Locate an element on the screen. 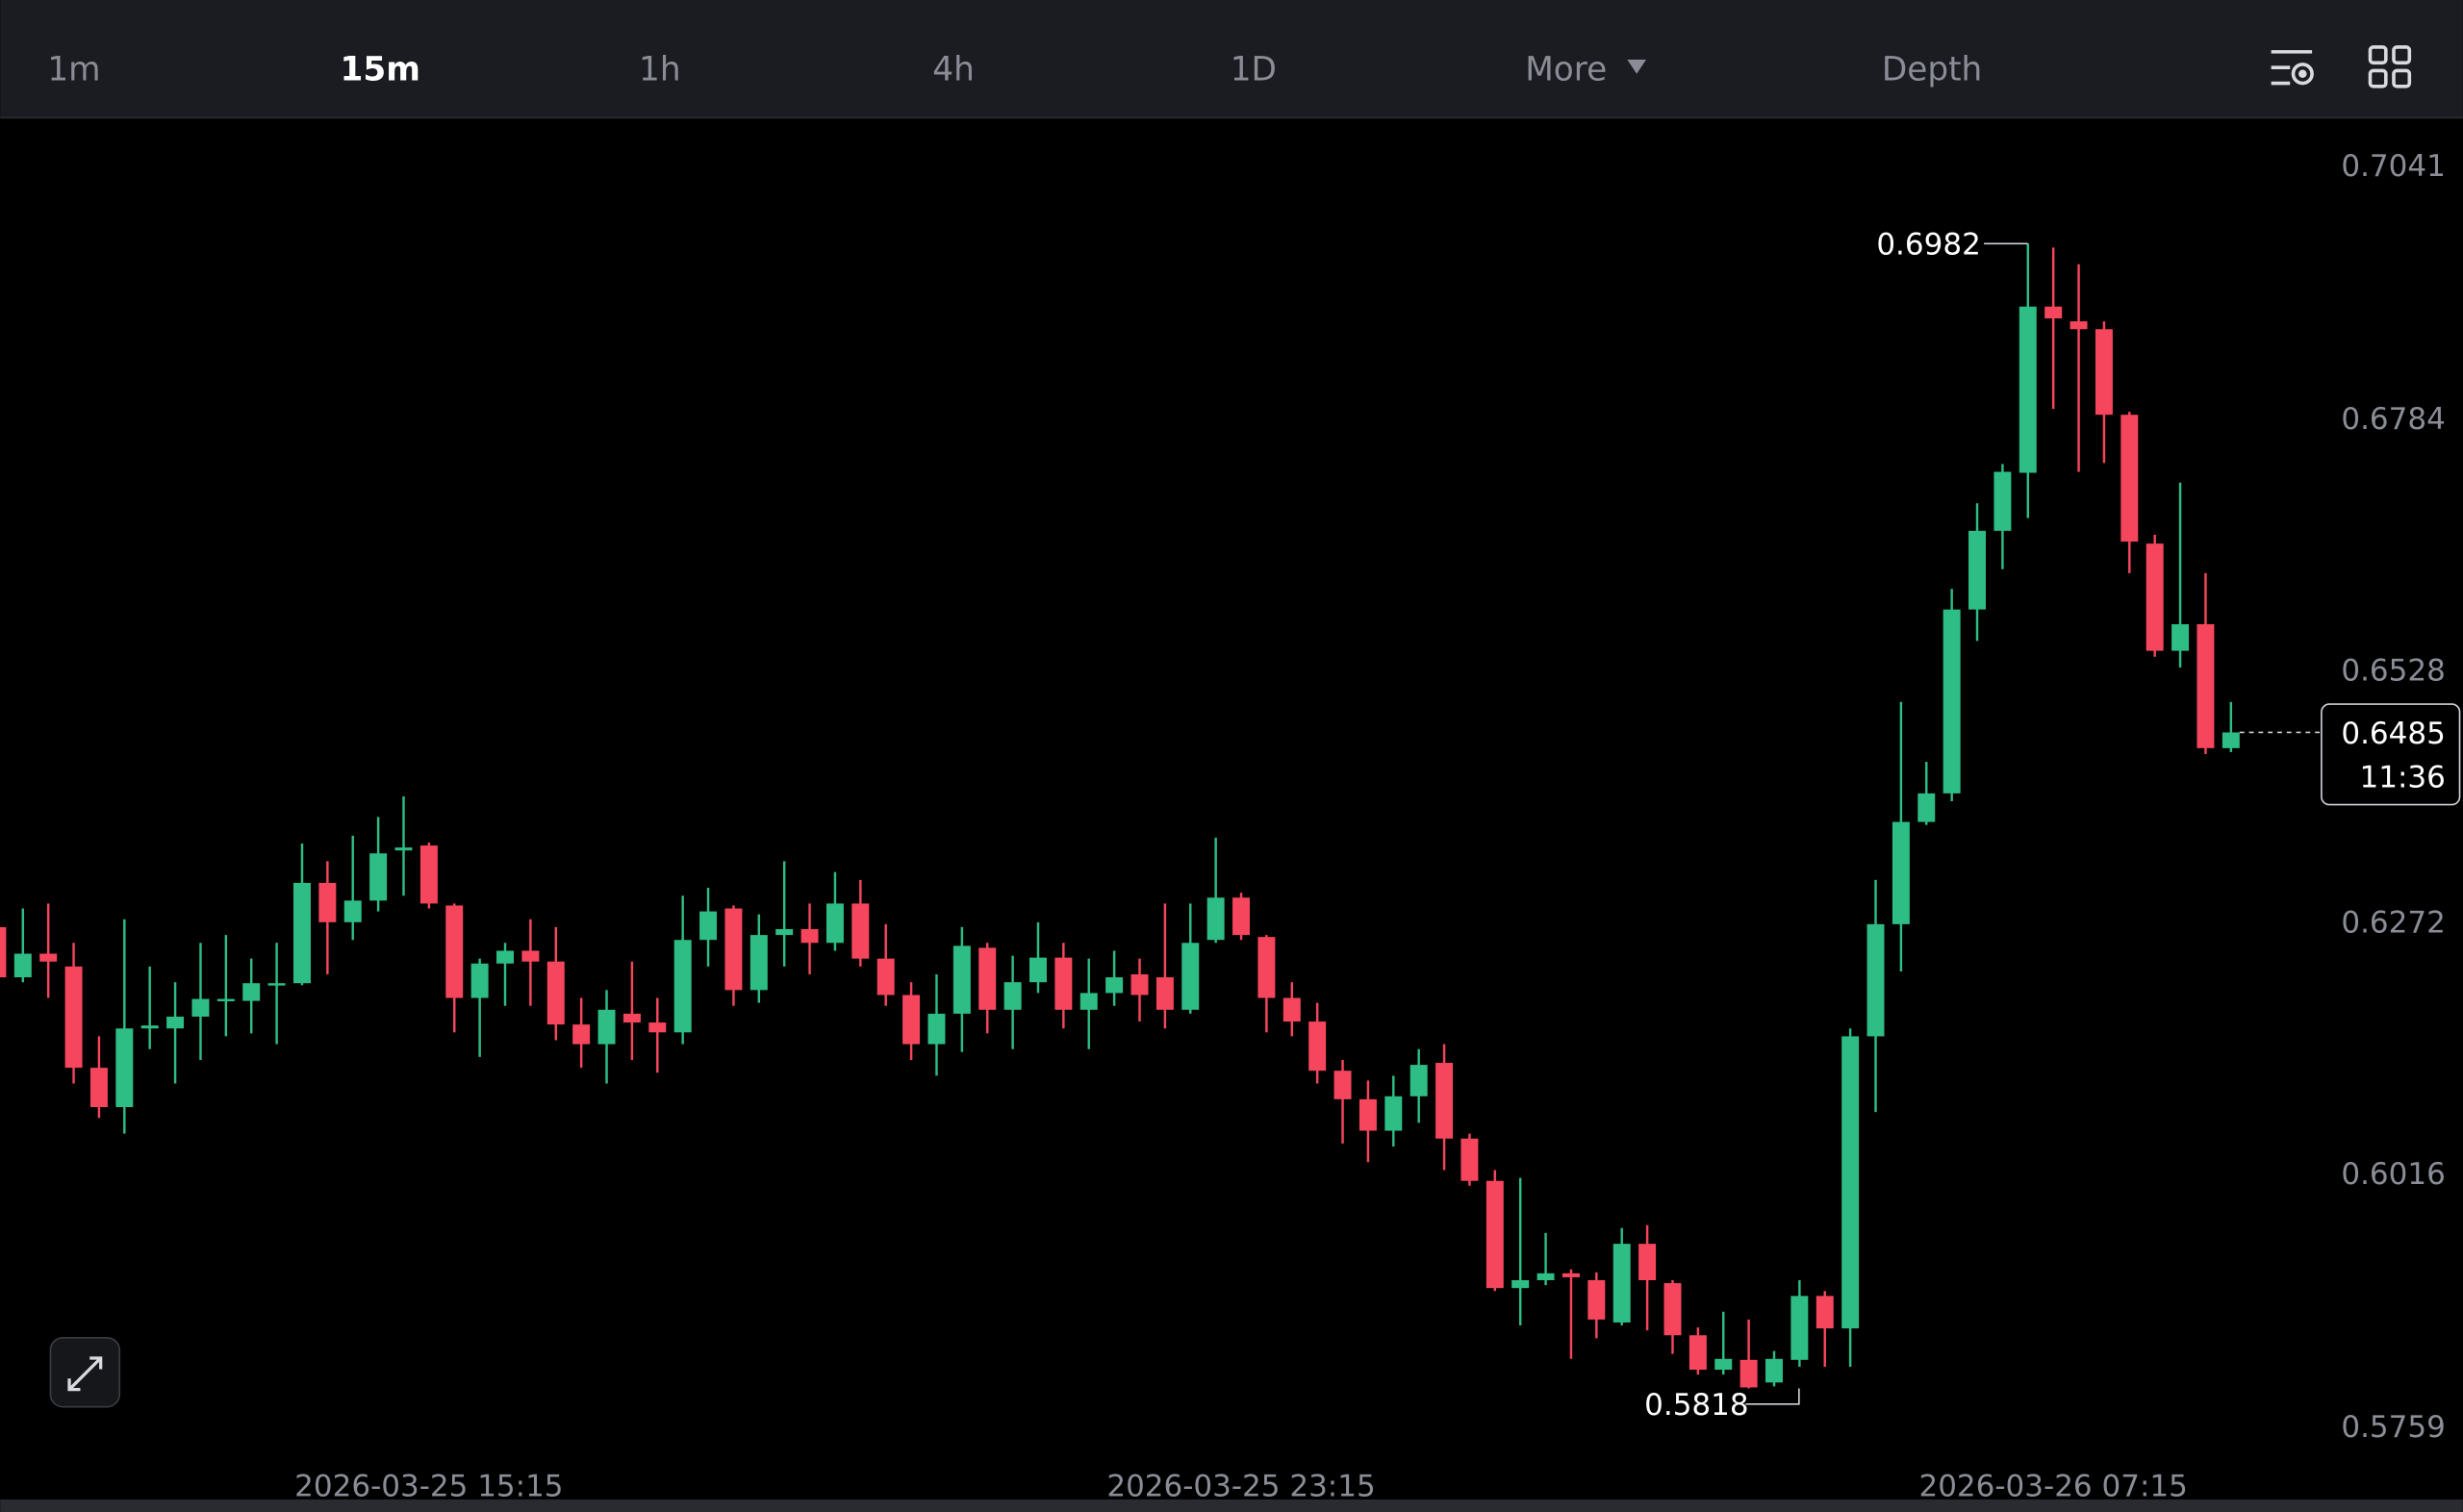 This screenshot has height=1512, width=2463. bottom-strip is located at coordinates (1231, 1506).